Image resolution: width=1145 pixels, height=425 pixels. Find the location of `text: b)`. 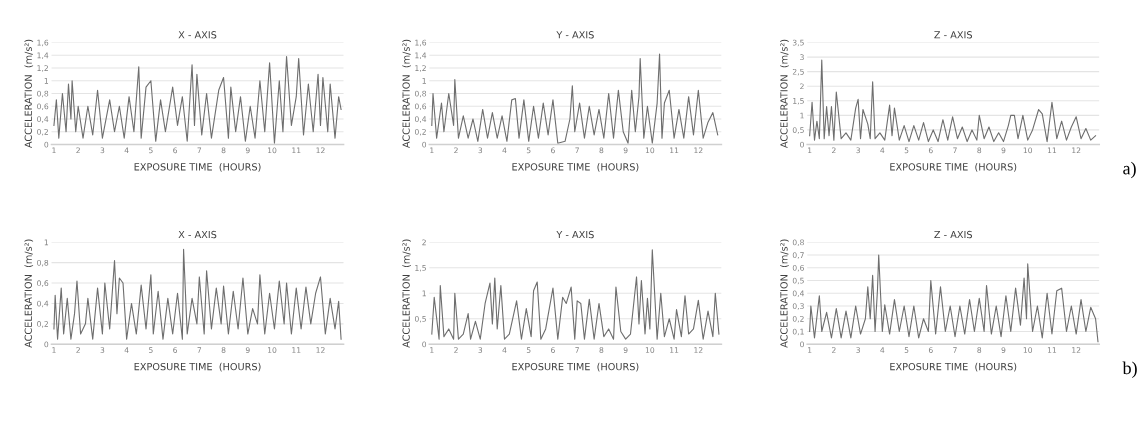

text: b) is located at coordinates (1129, 369).